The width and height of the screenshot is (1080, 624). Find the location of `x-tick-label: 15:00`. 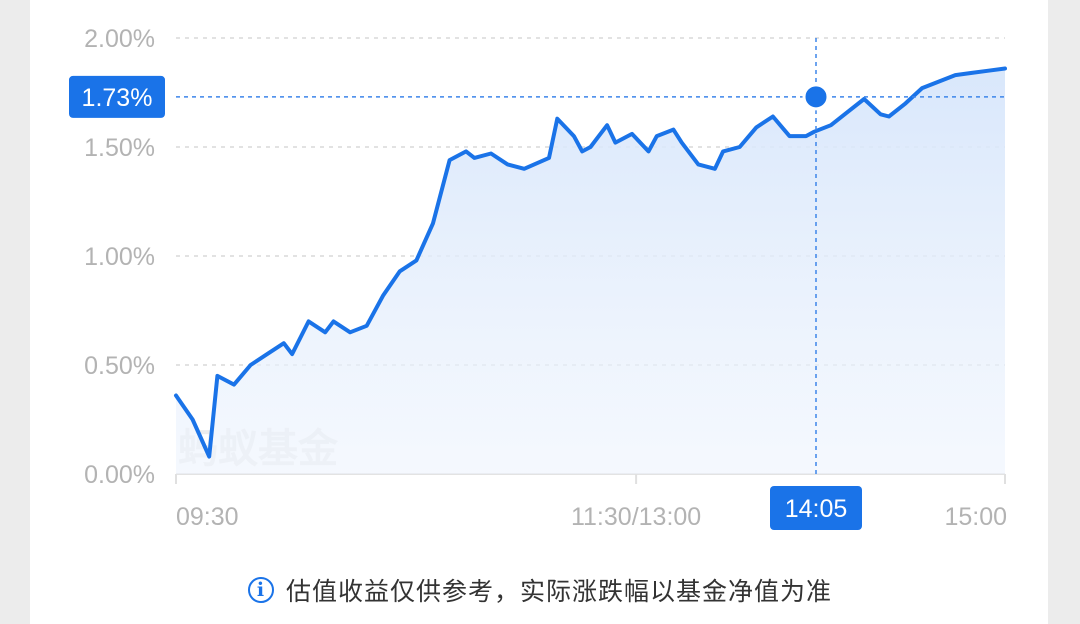

x-tick-label: 15:00 is located at coordinates (975, 517).